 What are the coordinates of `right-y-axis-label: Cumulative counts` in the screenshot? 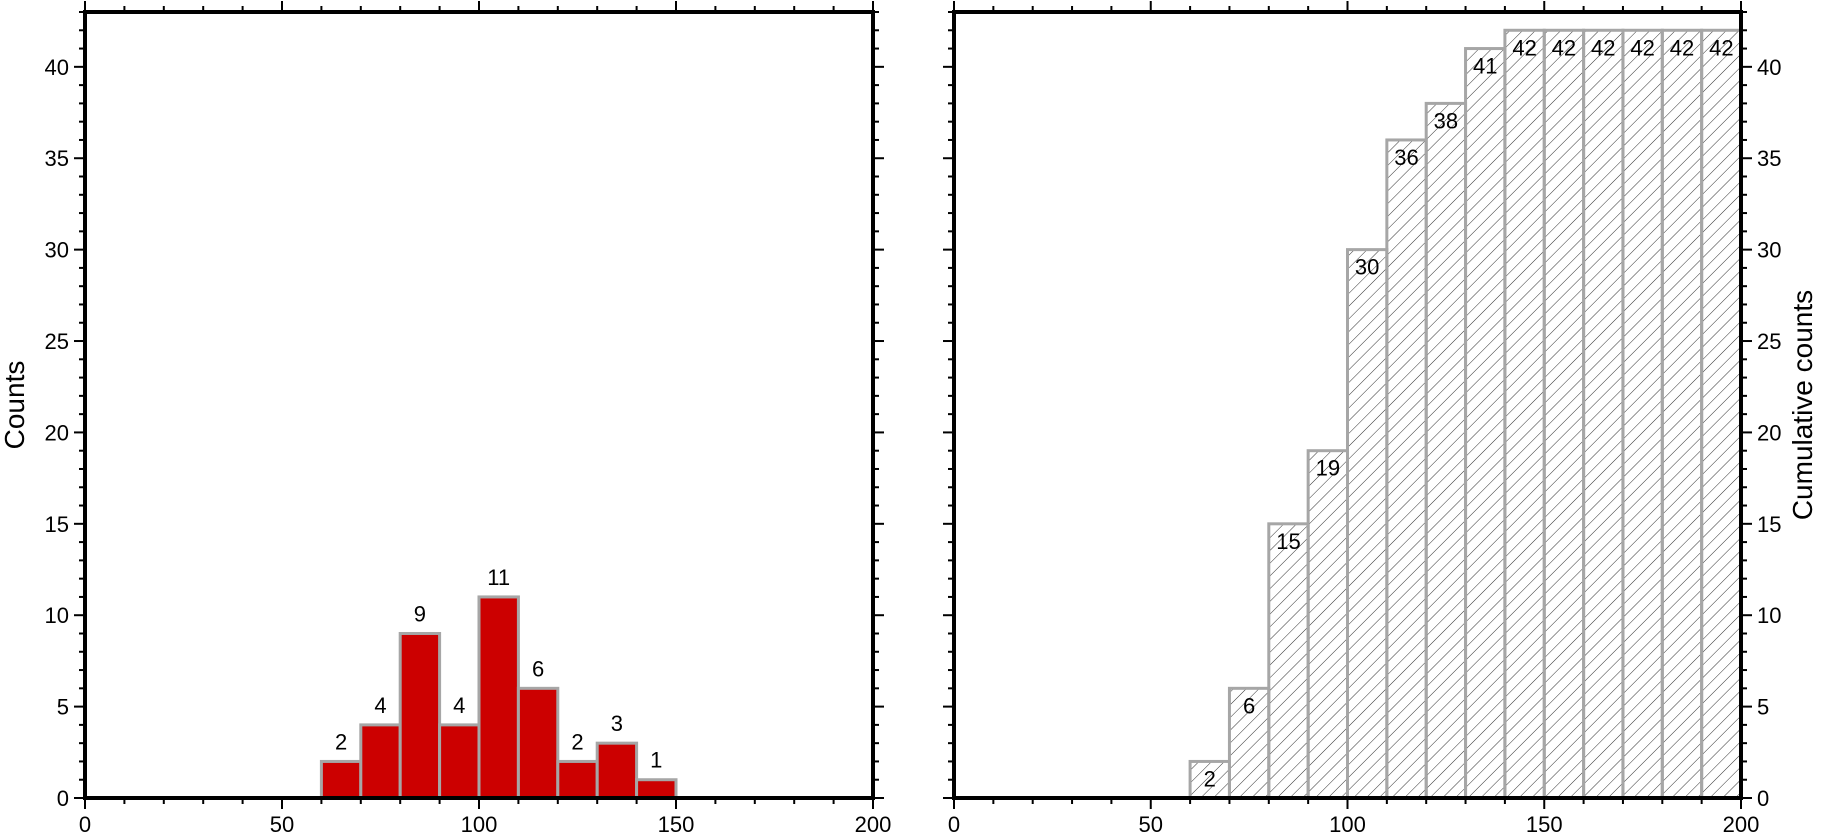 It's located at (1802, 405).